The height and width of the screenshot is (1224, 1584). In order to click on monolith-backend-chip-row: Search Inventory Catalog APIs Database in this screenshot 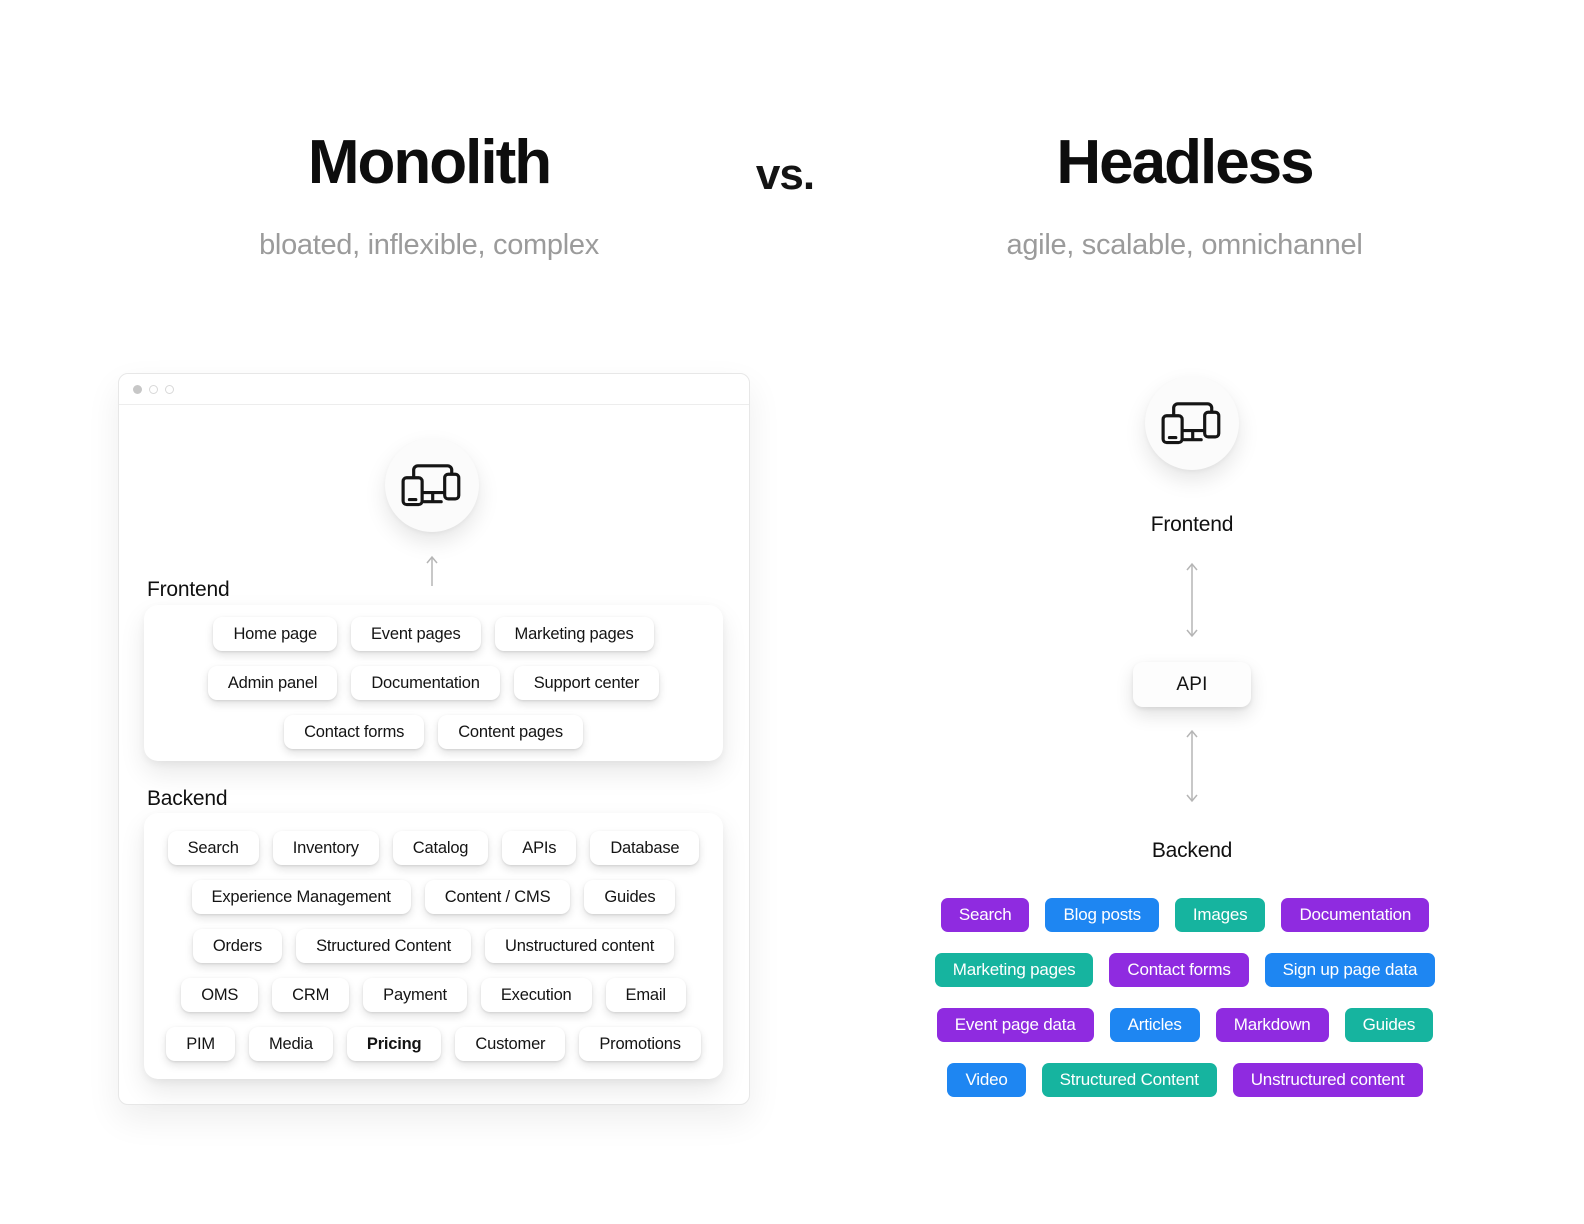, I will do `click(433, 848)`.